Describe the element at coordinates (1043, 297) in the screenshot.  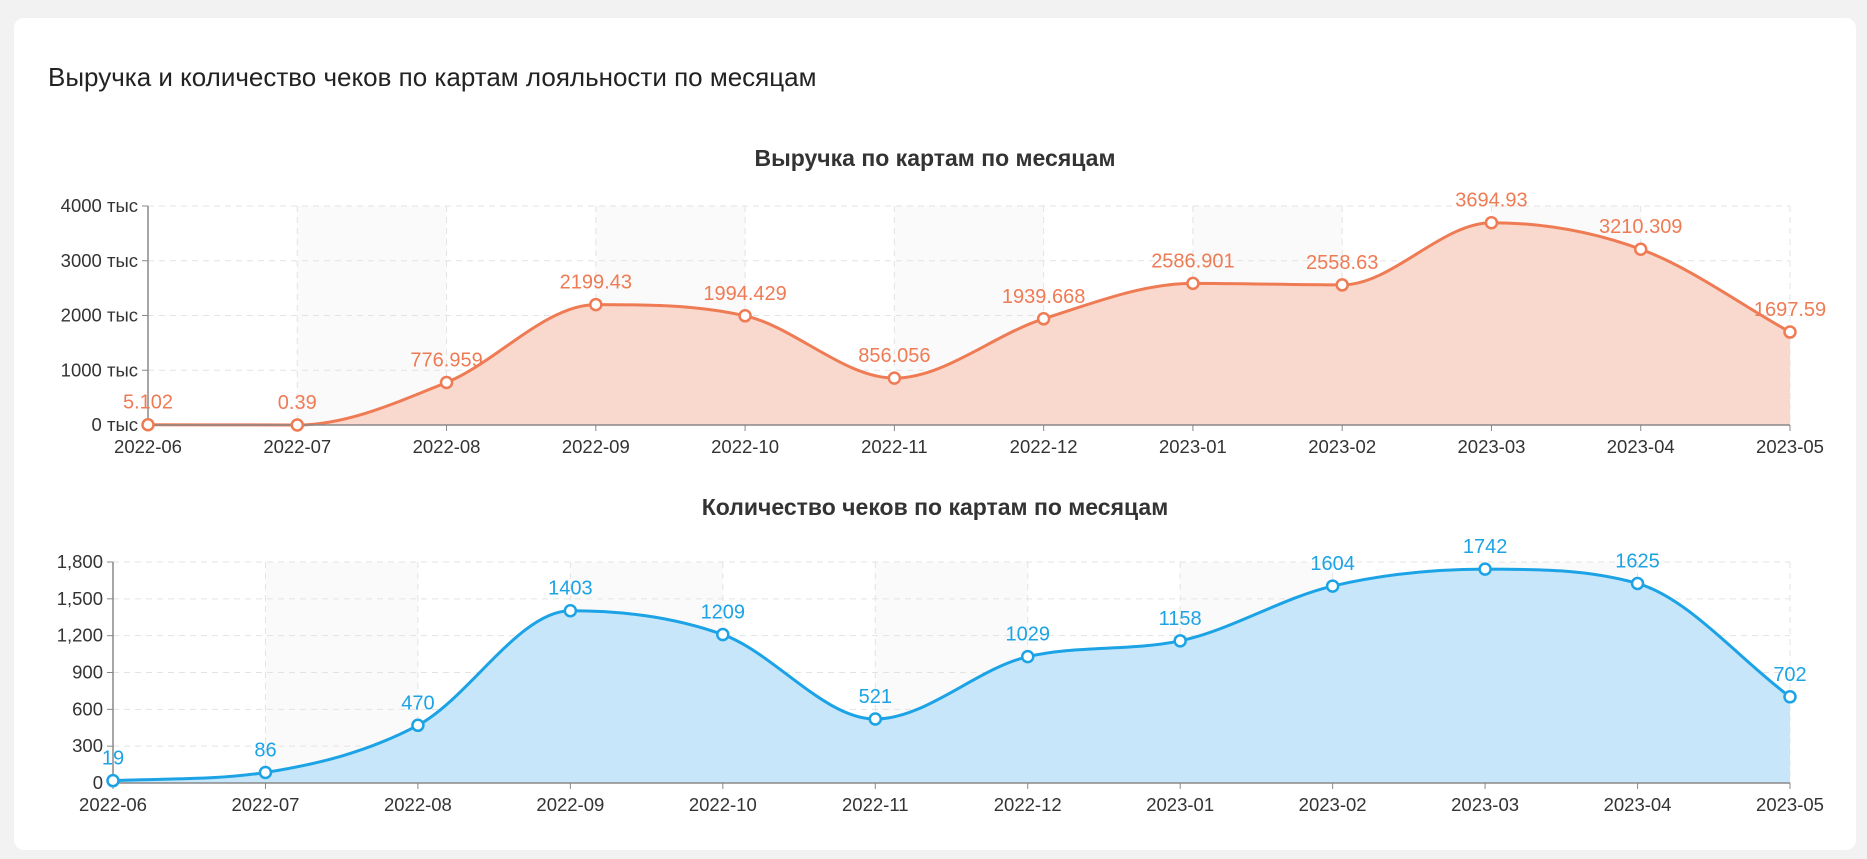
I see `data-label: 1939.668` at that location.